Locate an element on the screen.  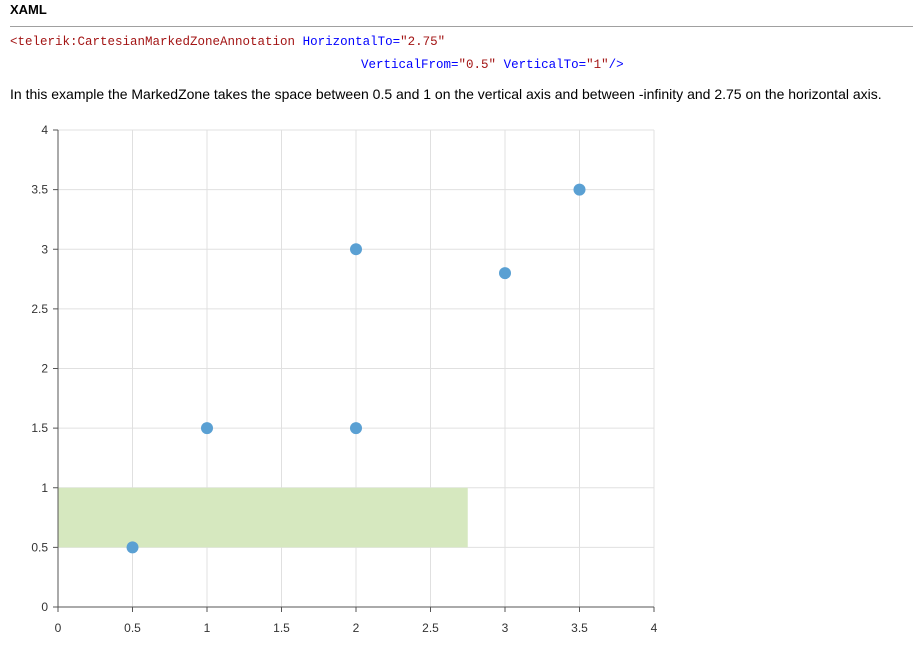
x-tick-label: 3.5 is located at coordinates (579, 628).